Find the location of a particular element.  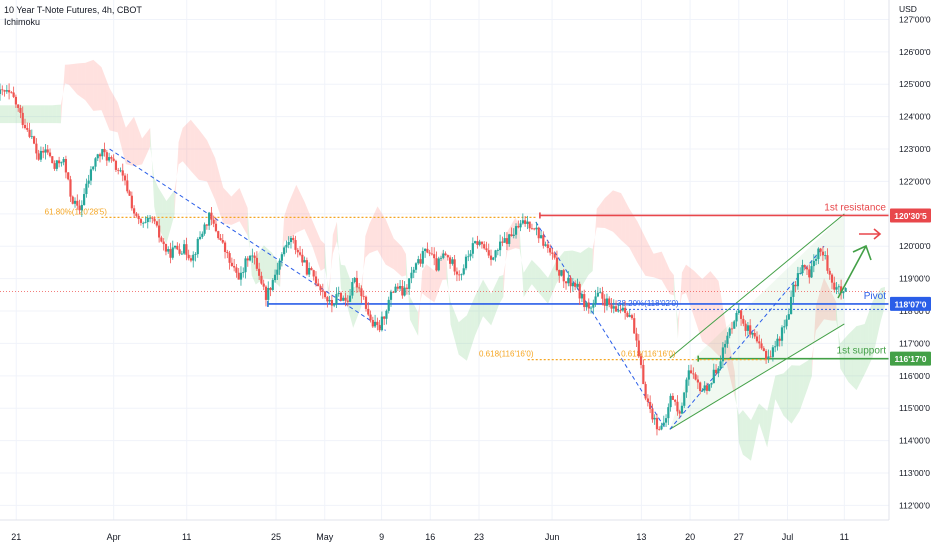

time-tick-label: 11 is located at coordinates (186, 537).